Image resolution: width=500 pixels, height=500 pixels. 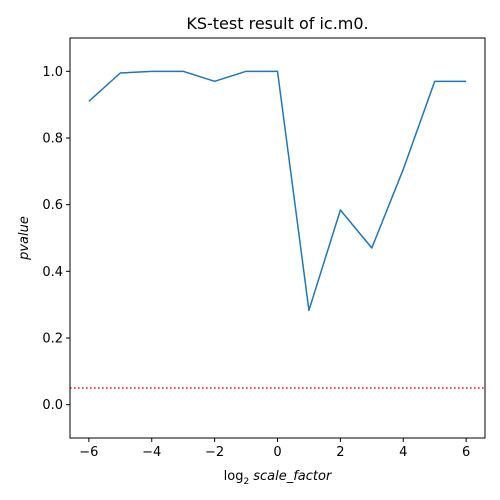 What do you see at coordinates (247, 482) in the screenshot?
I see `x-axis-label-subscript: 2` at bounding box center [247, 482].